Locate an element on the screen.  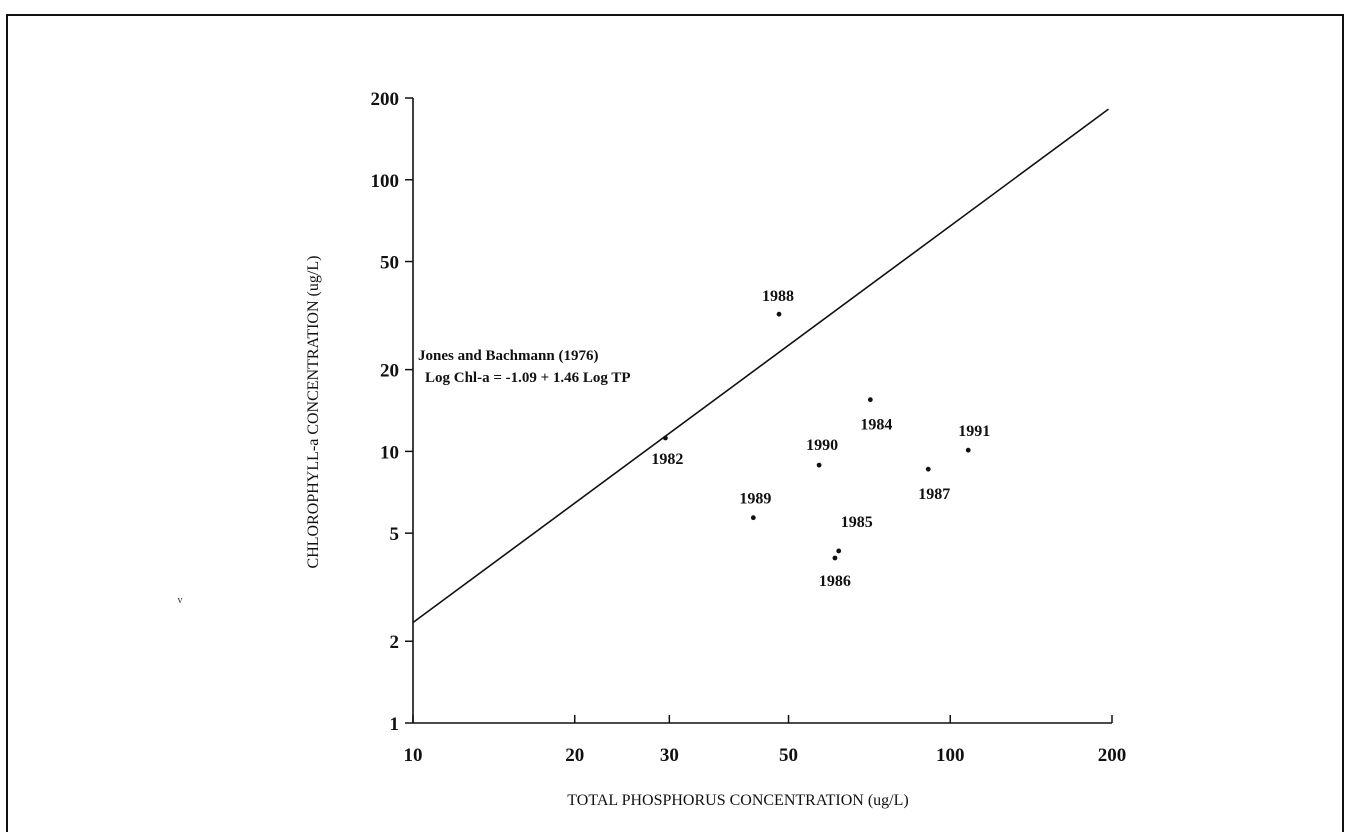
x-tick-label: 100 is located at coordinates (950, 755).